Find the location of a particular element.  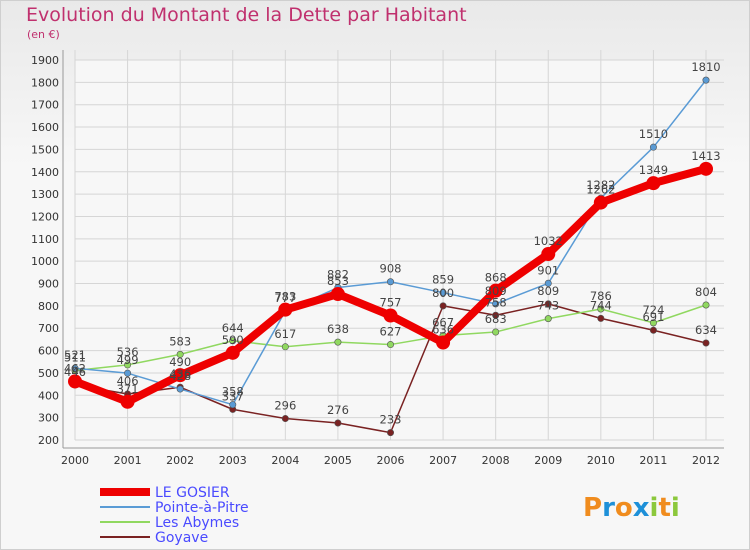

legend-entry: LE GOSIER is located at coordinates (192, 493).